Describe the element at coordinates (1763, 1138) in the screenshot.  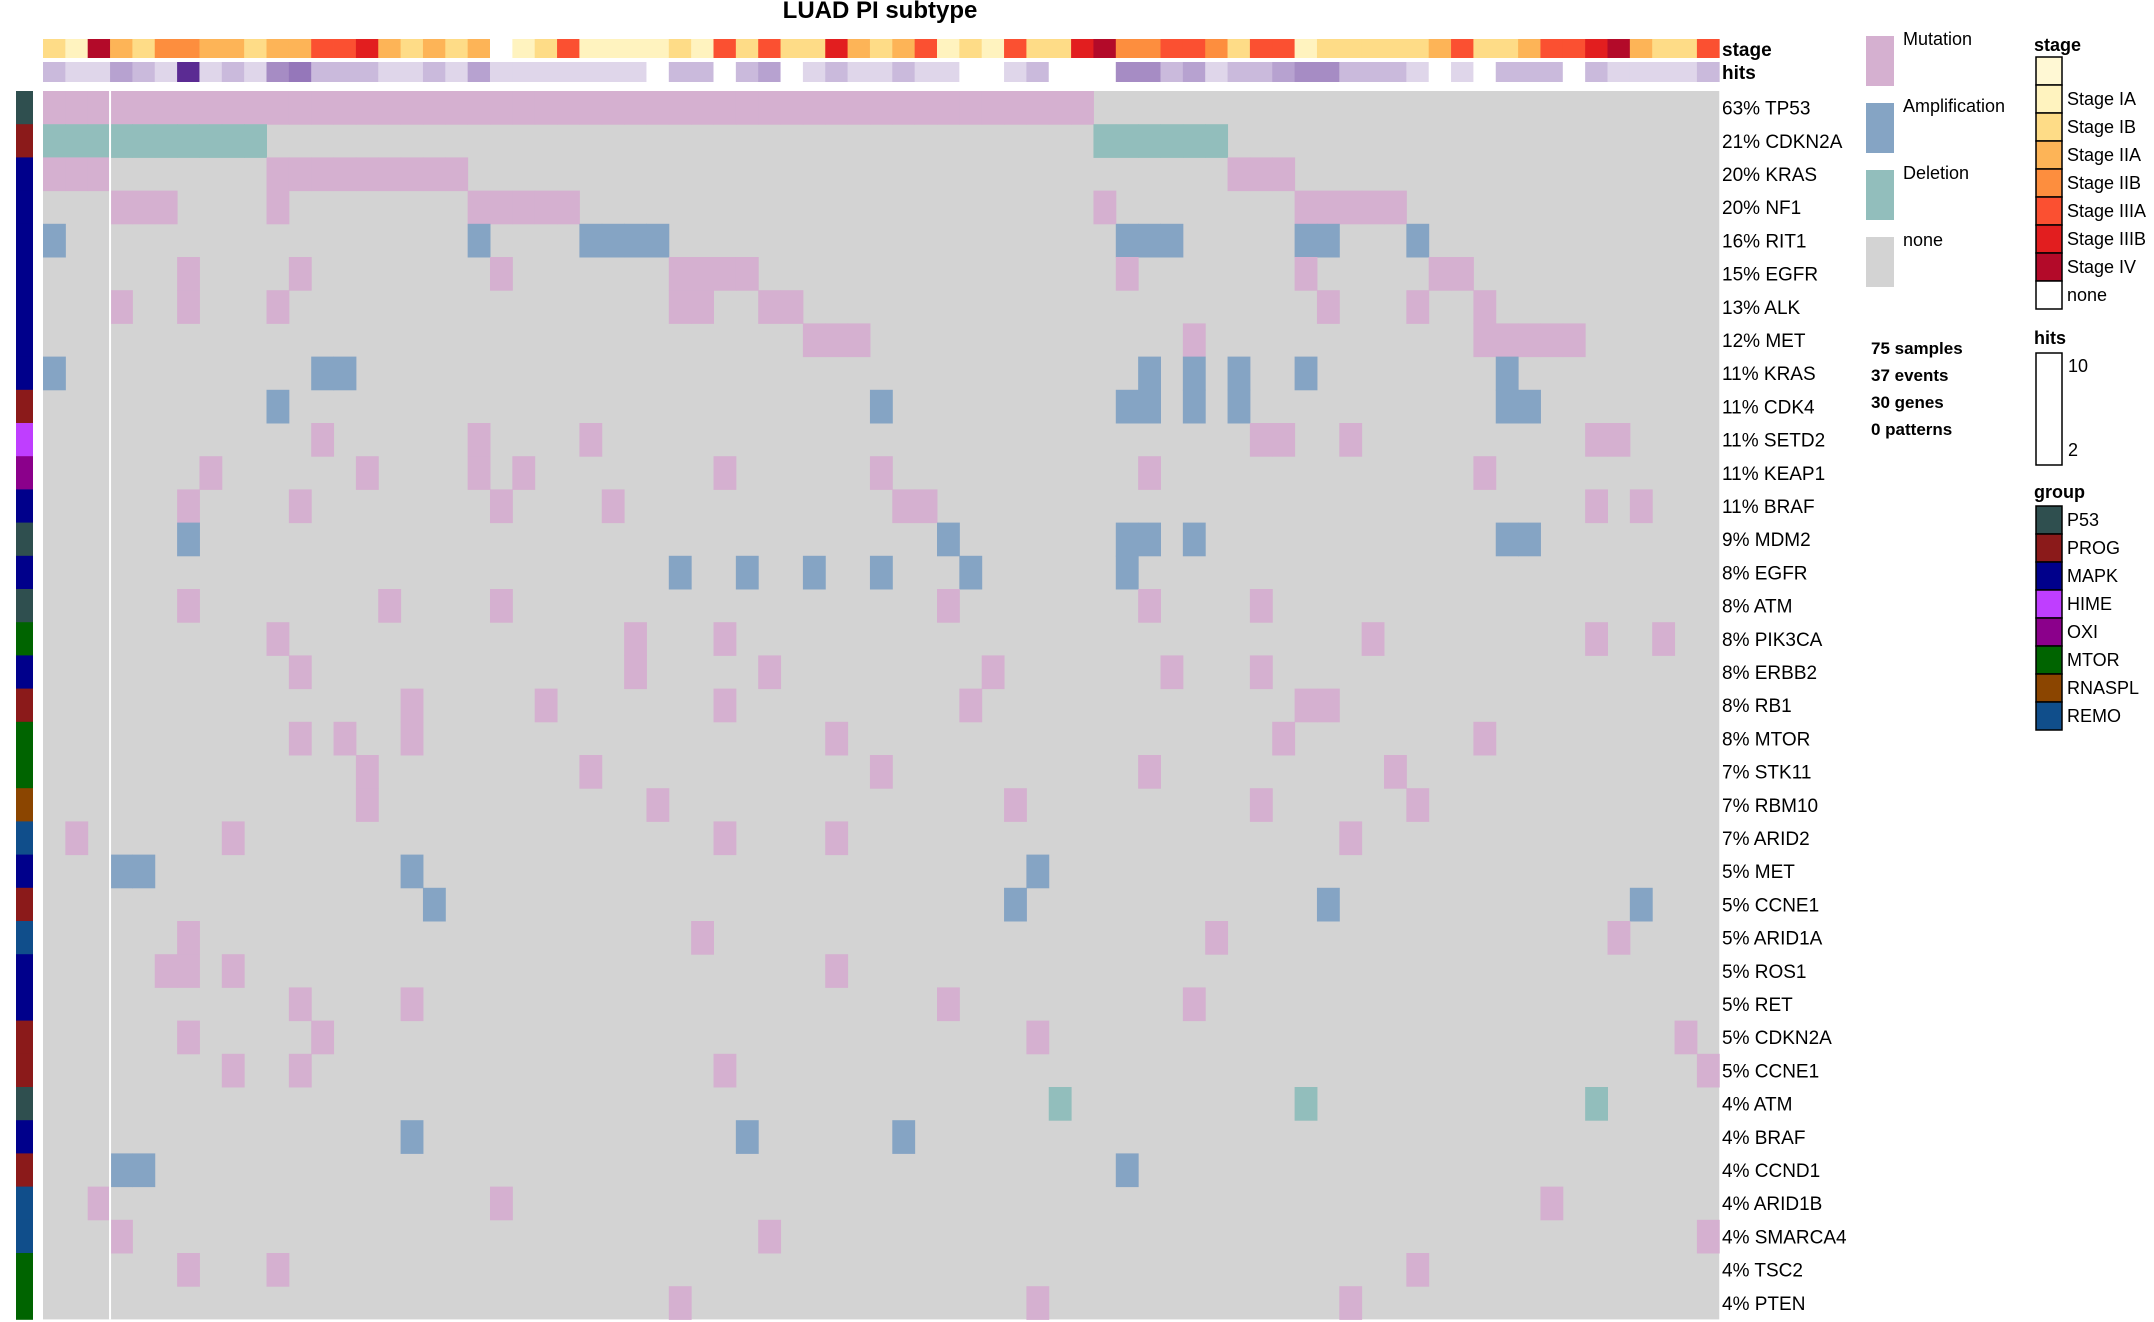
I see `row-label: 4% BRAF` at that location.